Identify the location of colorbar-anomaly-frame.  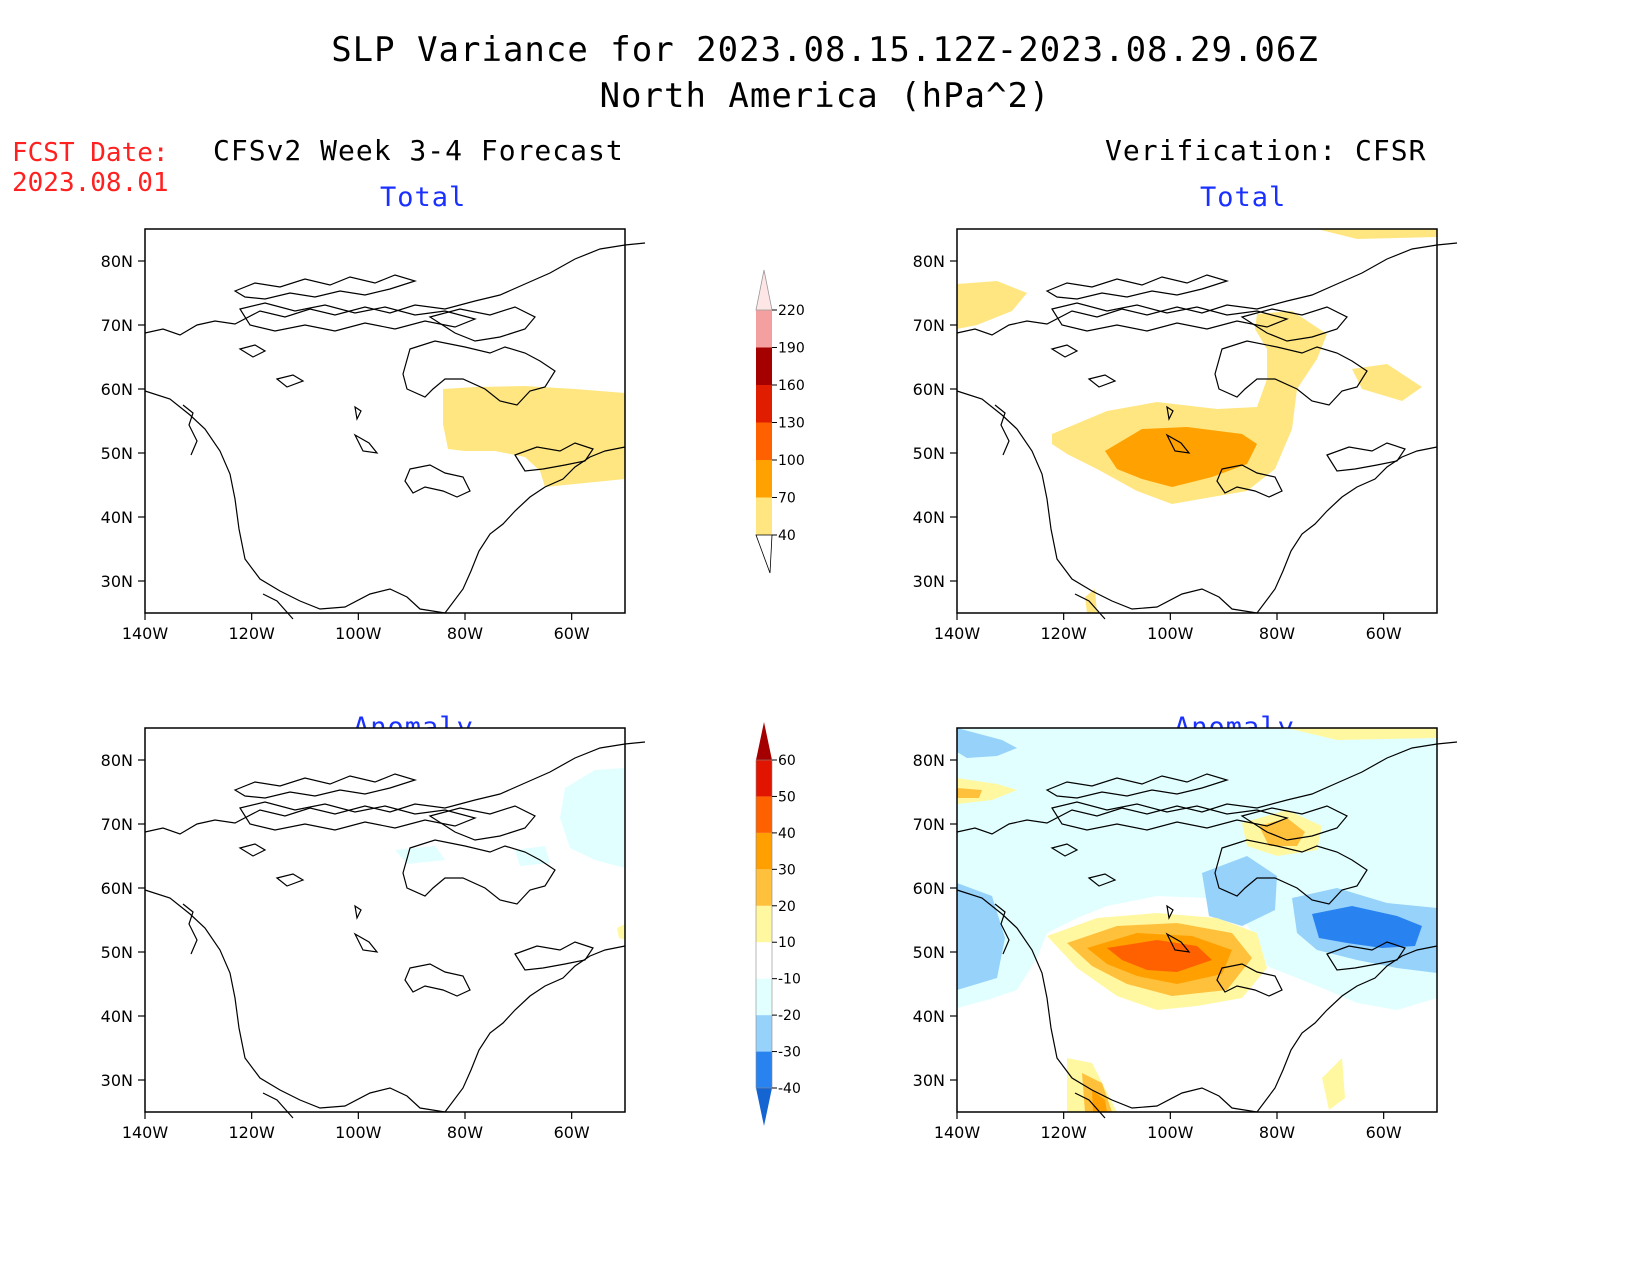
(764, 924).